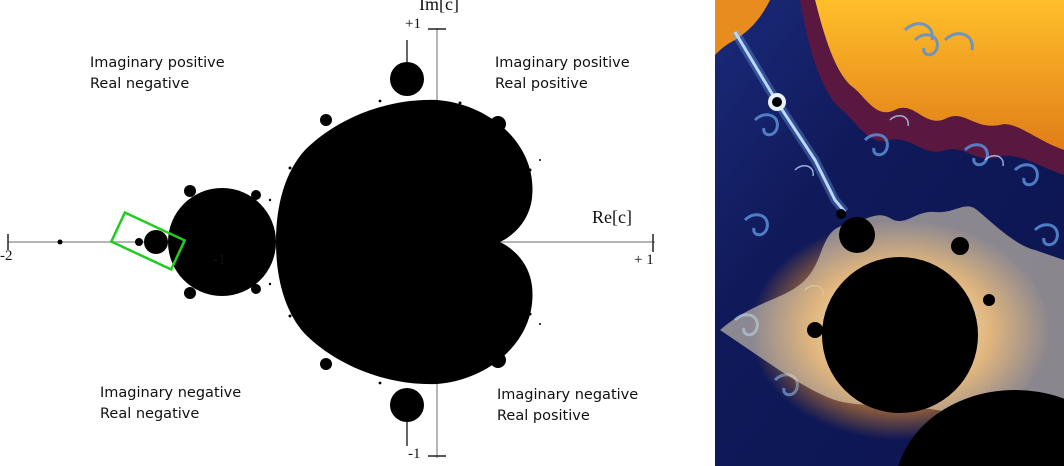 This screenshot has height=466, width=1064. Describe the element at coordinates (567, 406) in the screenshot. I see `quadrant-label-bottom-right: Imaginary negative Real positive` at that location.